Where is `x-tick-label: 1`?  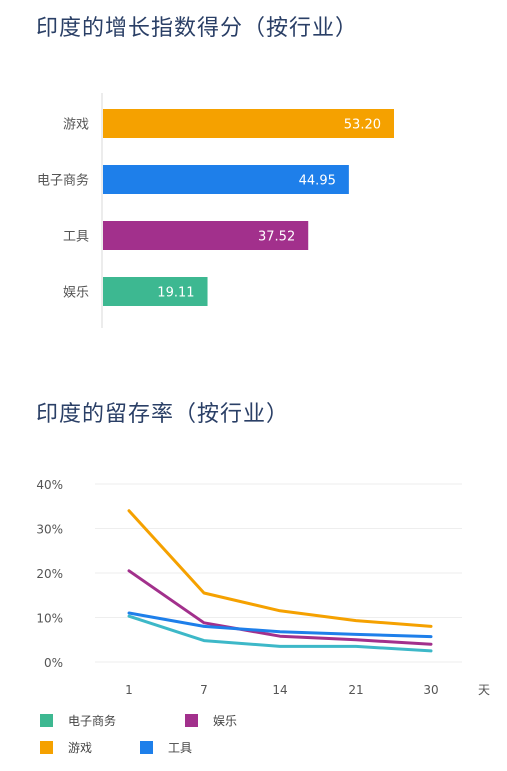
x-tick-label: 1 is located at coordinates (129, 690).